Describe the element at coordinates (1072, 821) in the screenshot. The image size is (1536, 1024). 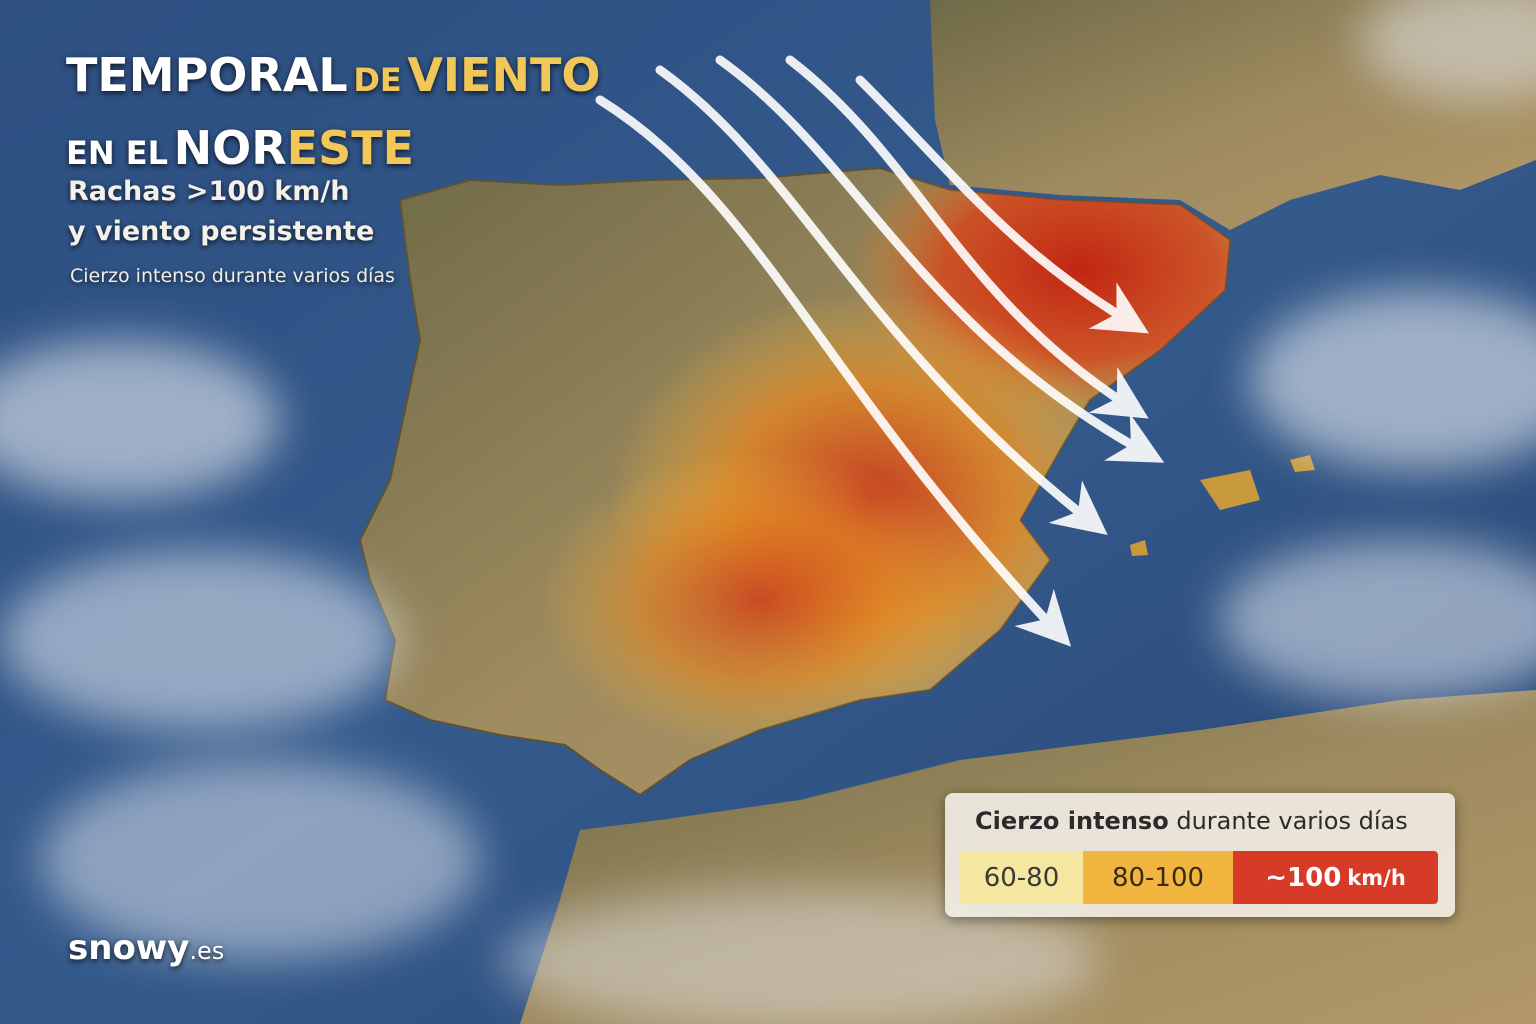
I see `legend-title-bold: Cierzo intenso` at that location.